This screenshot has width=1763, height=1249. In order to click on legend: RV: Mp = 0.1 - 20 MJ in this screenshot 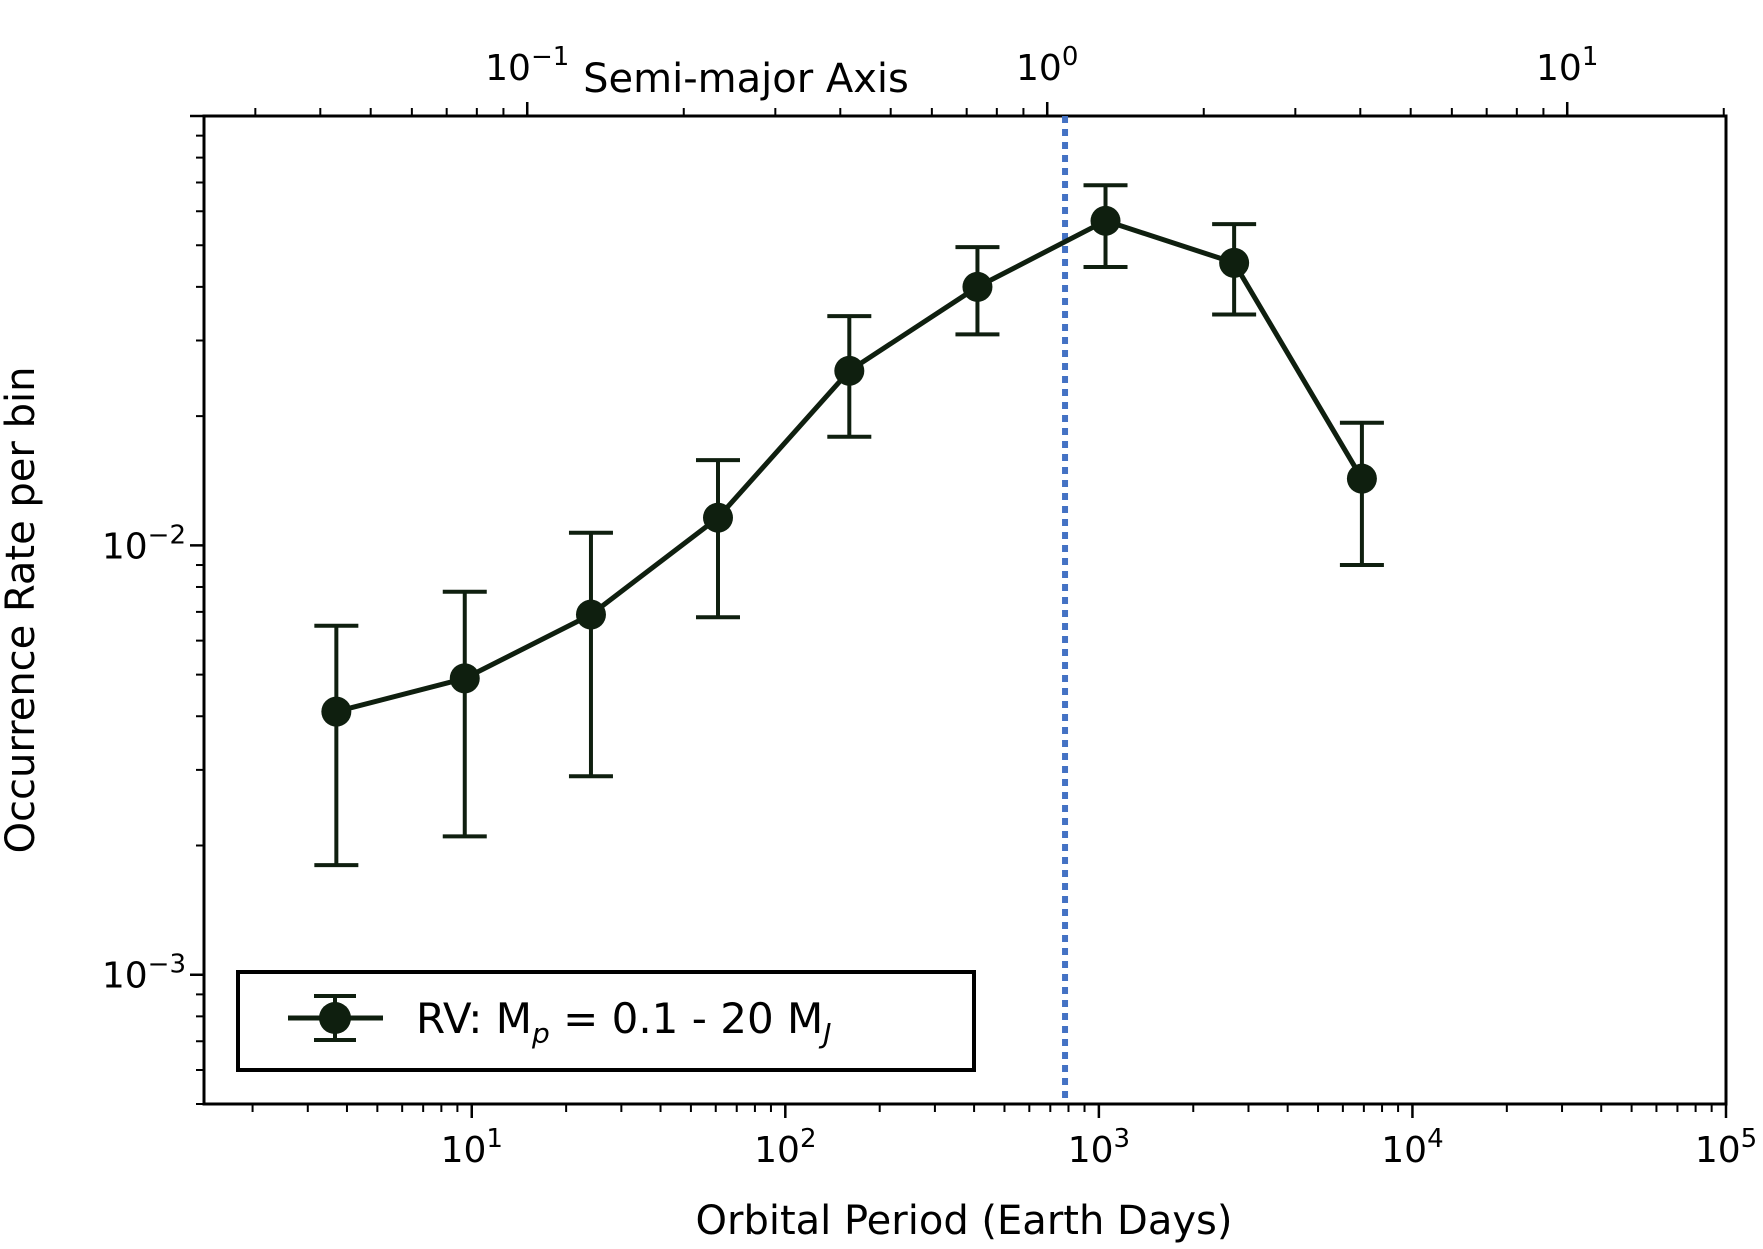, I will do `click(606, 1021)`.